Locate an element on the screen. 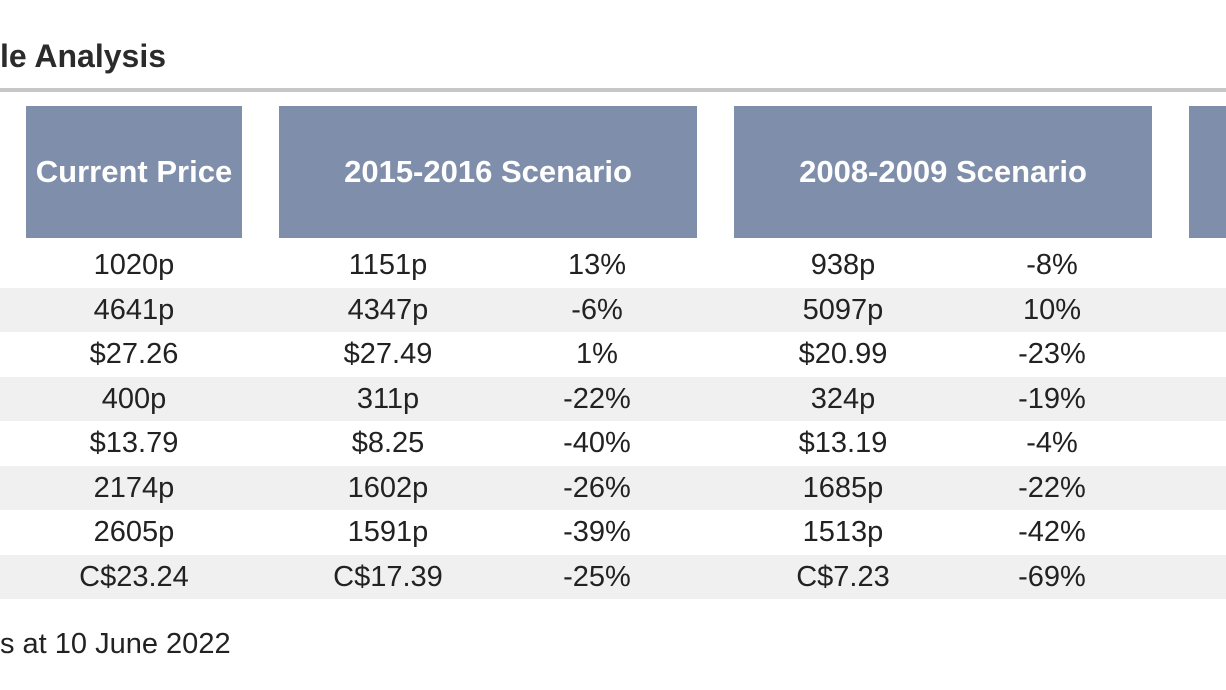 The width and height of the screenshot is (1226, 690). scenario-2008-2009-price-cell: $20.99 is located at coordinates (843, 354).